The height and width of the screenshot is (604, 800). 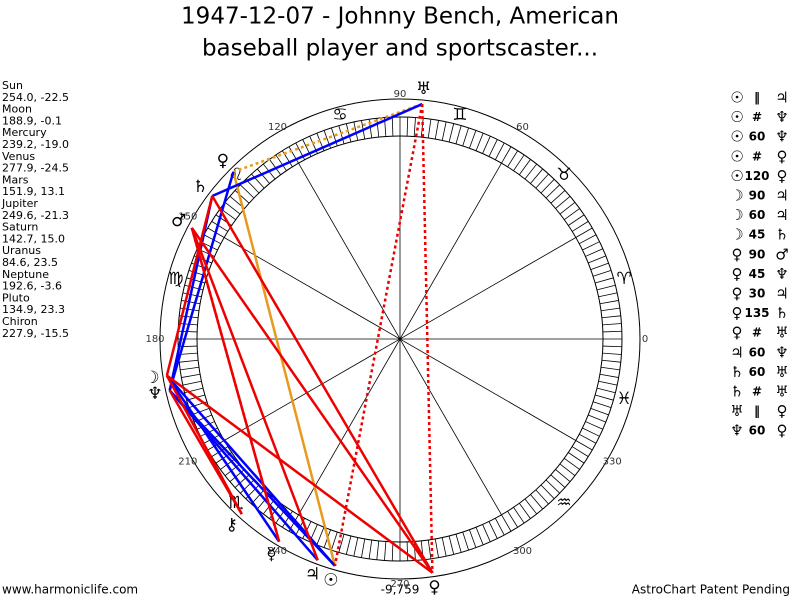 What do you see at coordinates (330, 580) in the screenshot?
I see `planet-glyph: ☉` at bounding box center [330, 580].